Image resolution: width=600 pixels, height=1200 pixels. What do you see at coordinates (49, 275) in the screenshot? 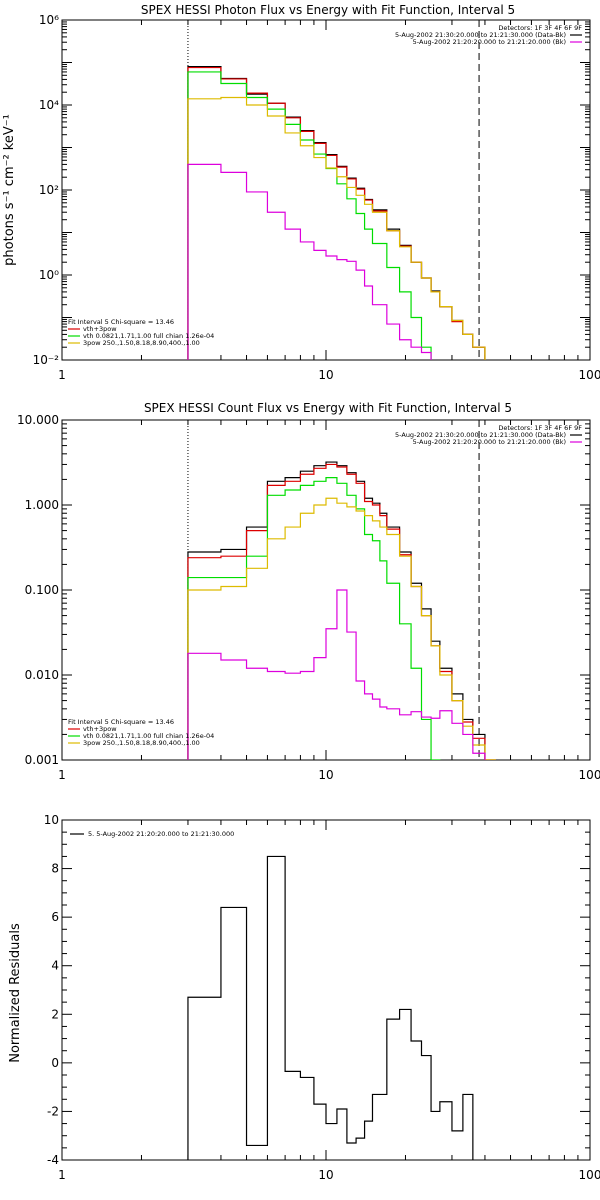
I see `photon-ytick-label: 10⁰` at bounding box center [49, 275].